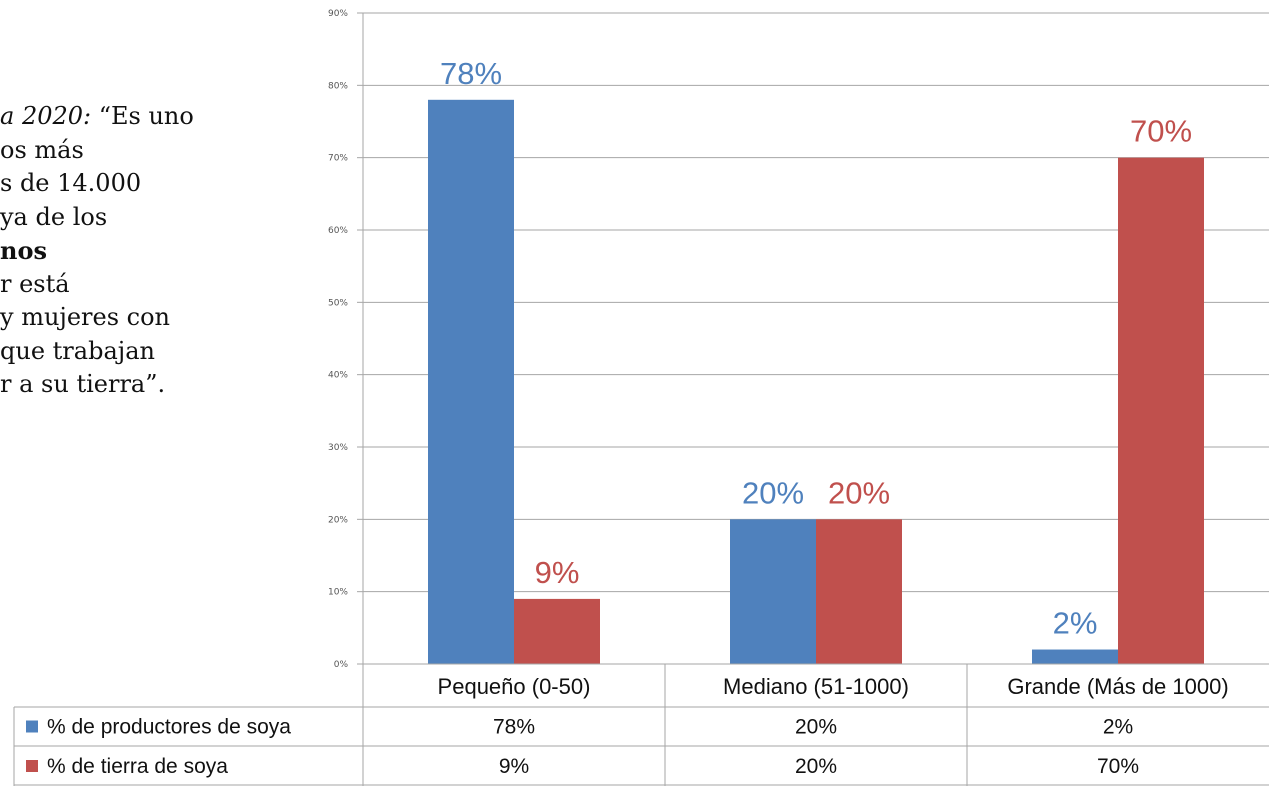 Image resolution: width=1269 pixels, height=786 pixels. I want to click on text-line-3: s de 14.000, so click(71, 183).